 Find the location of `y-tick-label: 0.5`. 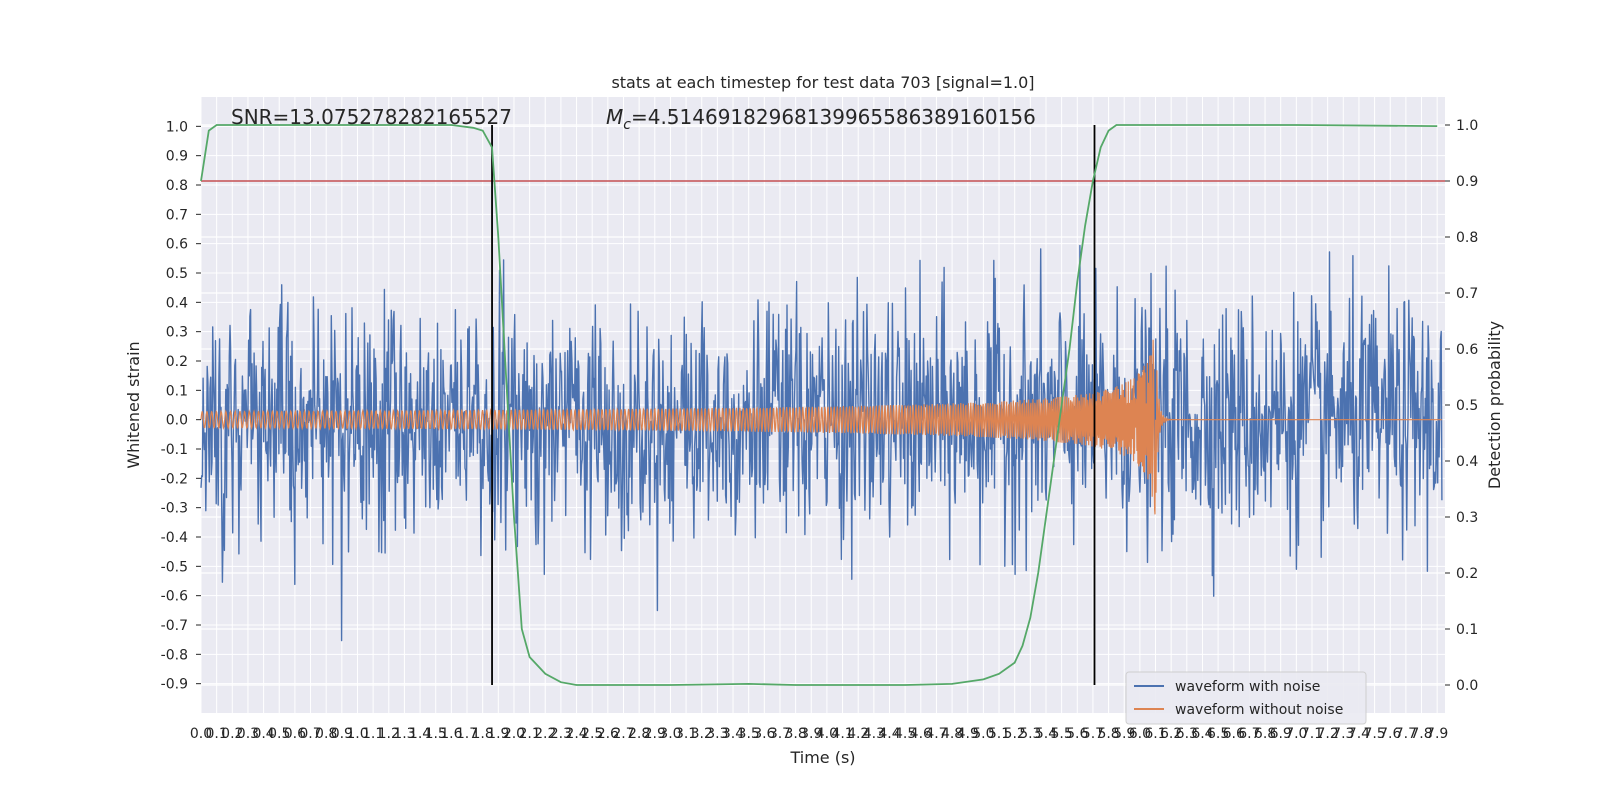

y-tick-label: 0.5 is located at coordinates (177, 274).